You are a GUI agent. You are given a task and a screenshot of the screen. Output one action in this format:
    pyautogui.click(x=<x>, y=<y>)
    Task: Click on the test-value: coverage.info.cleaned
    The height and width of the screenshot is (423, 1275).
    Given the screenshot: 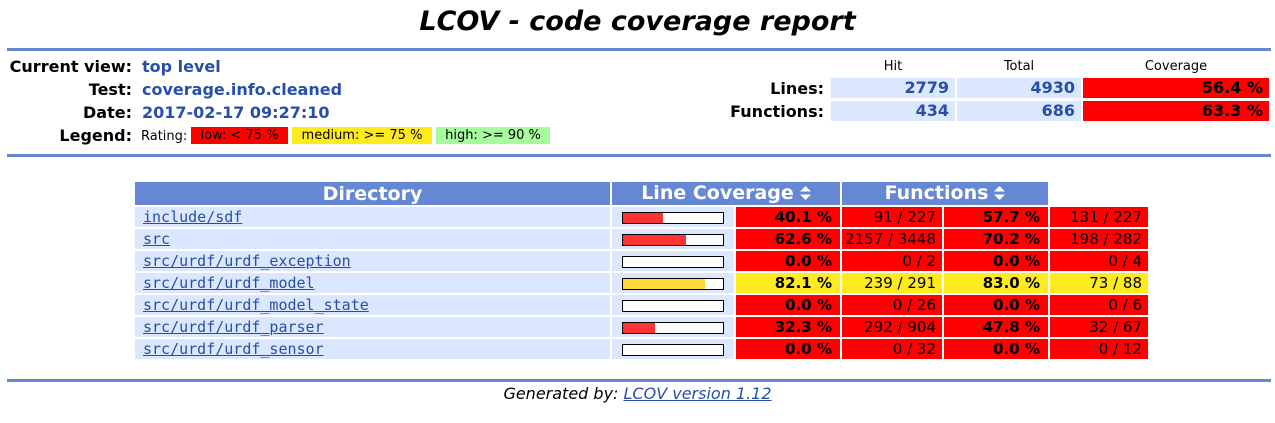 What is the action you would take?
    pyautogui.click(x=242, y=89)
    